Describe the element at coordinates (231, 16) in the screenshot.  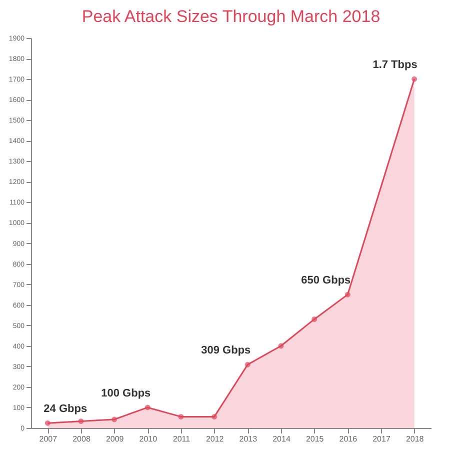
I see `chart-title: Peak Attack Sizes Through March 2018` at that location.